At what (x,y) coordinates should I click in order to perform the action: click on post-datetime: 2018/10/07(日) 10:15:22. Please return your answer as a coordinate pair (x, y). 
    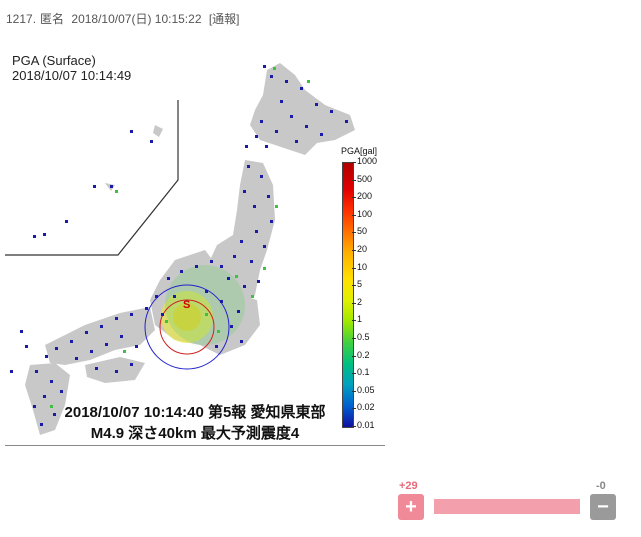
    Looking at the image, I should click on (136, 19).